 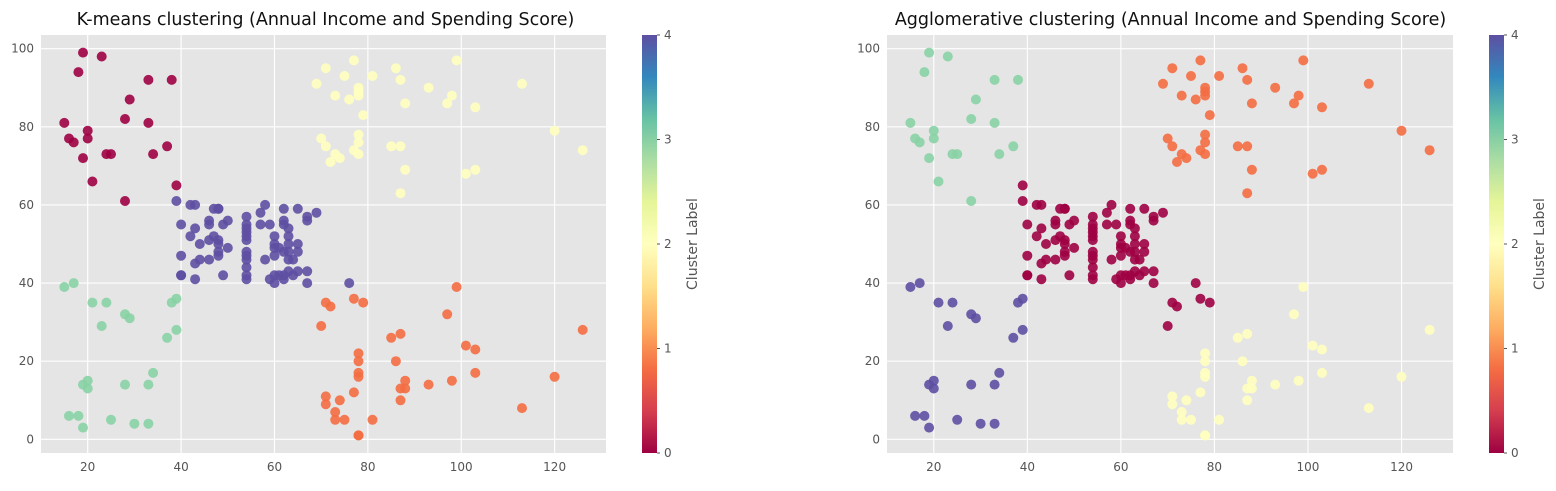 What do you see at coordinates (693, 244) in the screenshot?
I see `kmeans-colorbar-label: Cluster Label` at bounding box center [693, 244].